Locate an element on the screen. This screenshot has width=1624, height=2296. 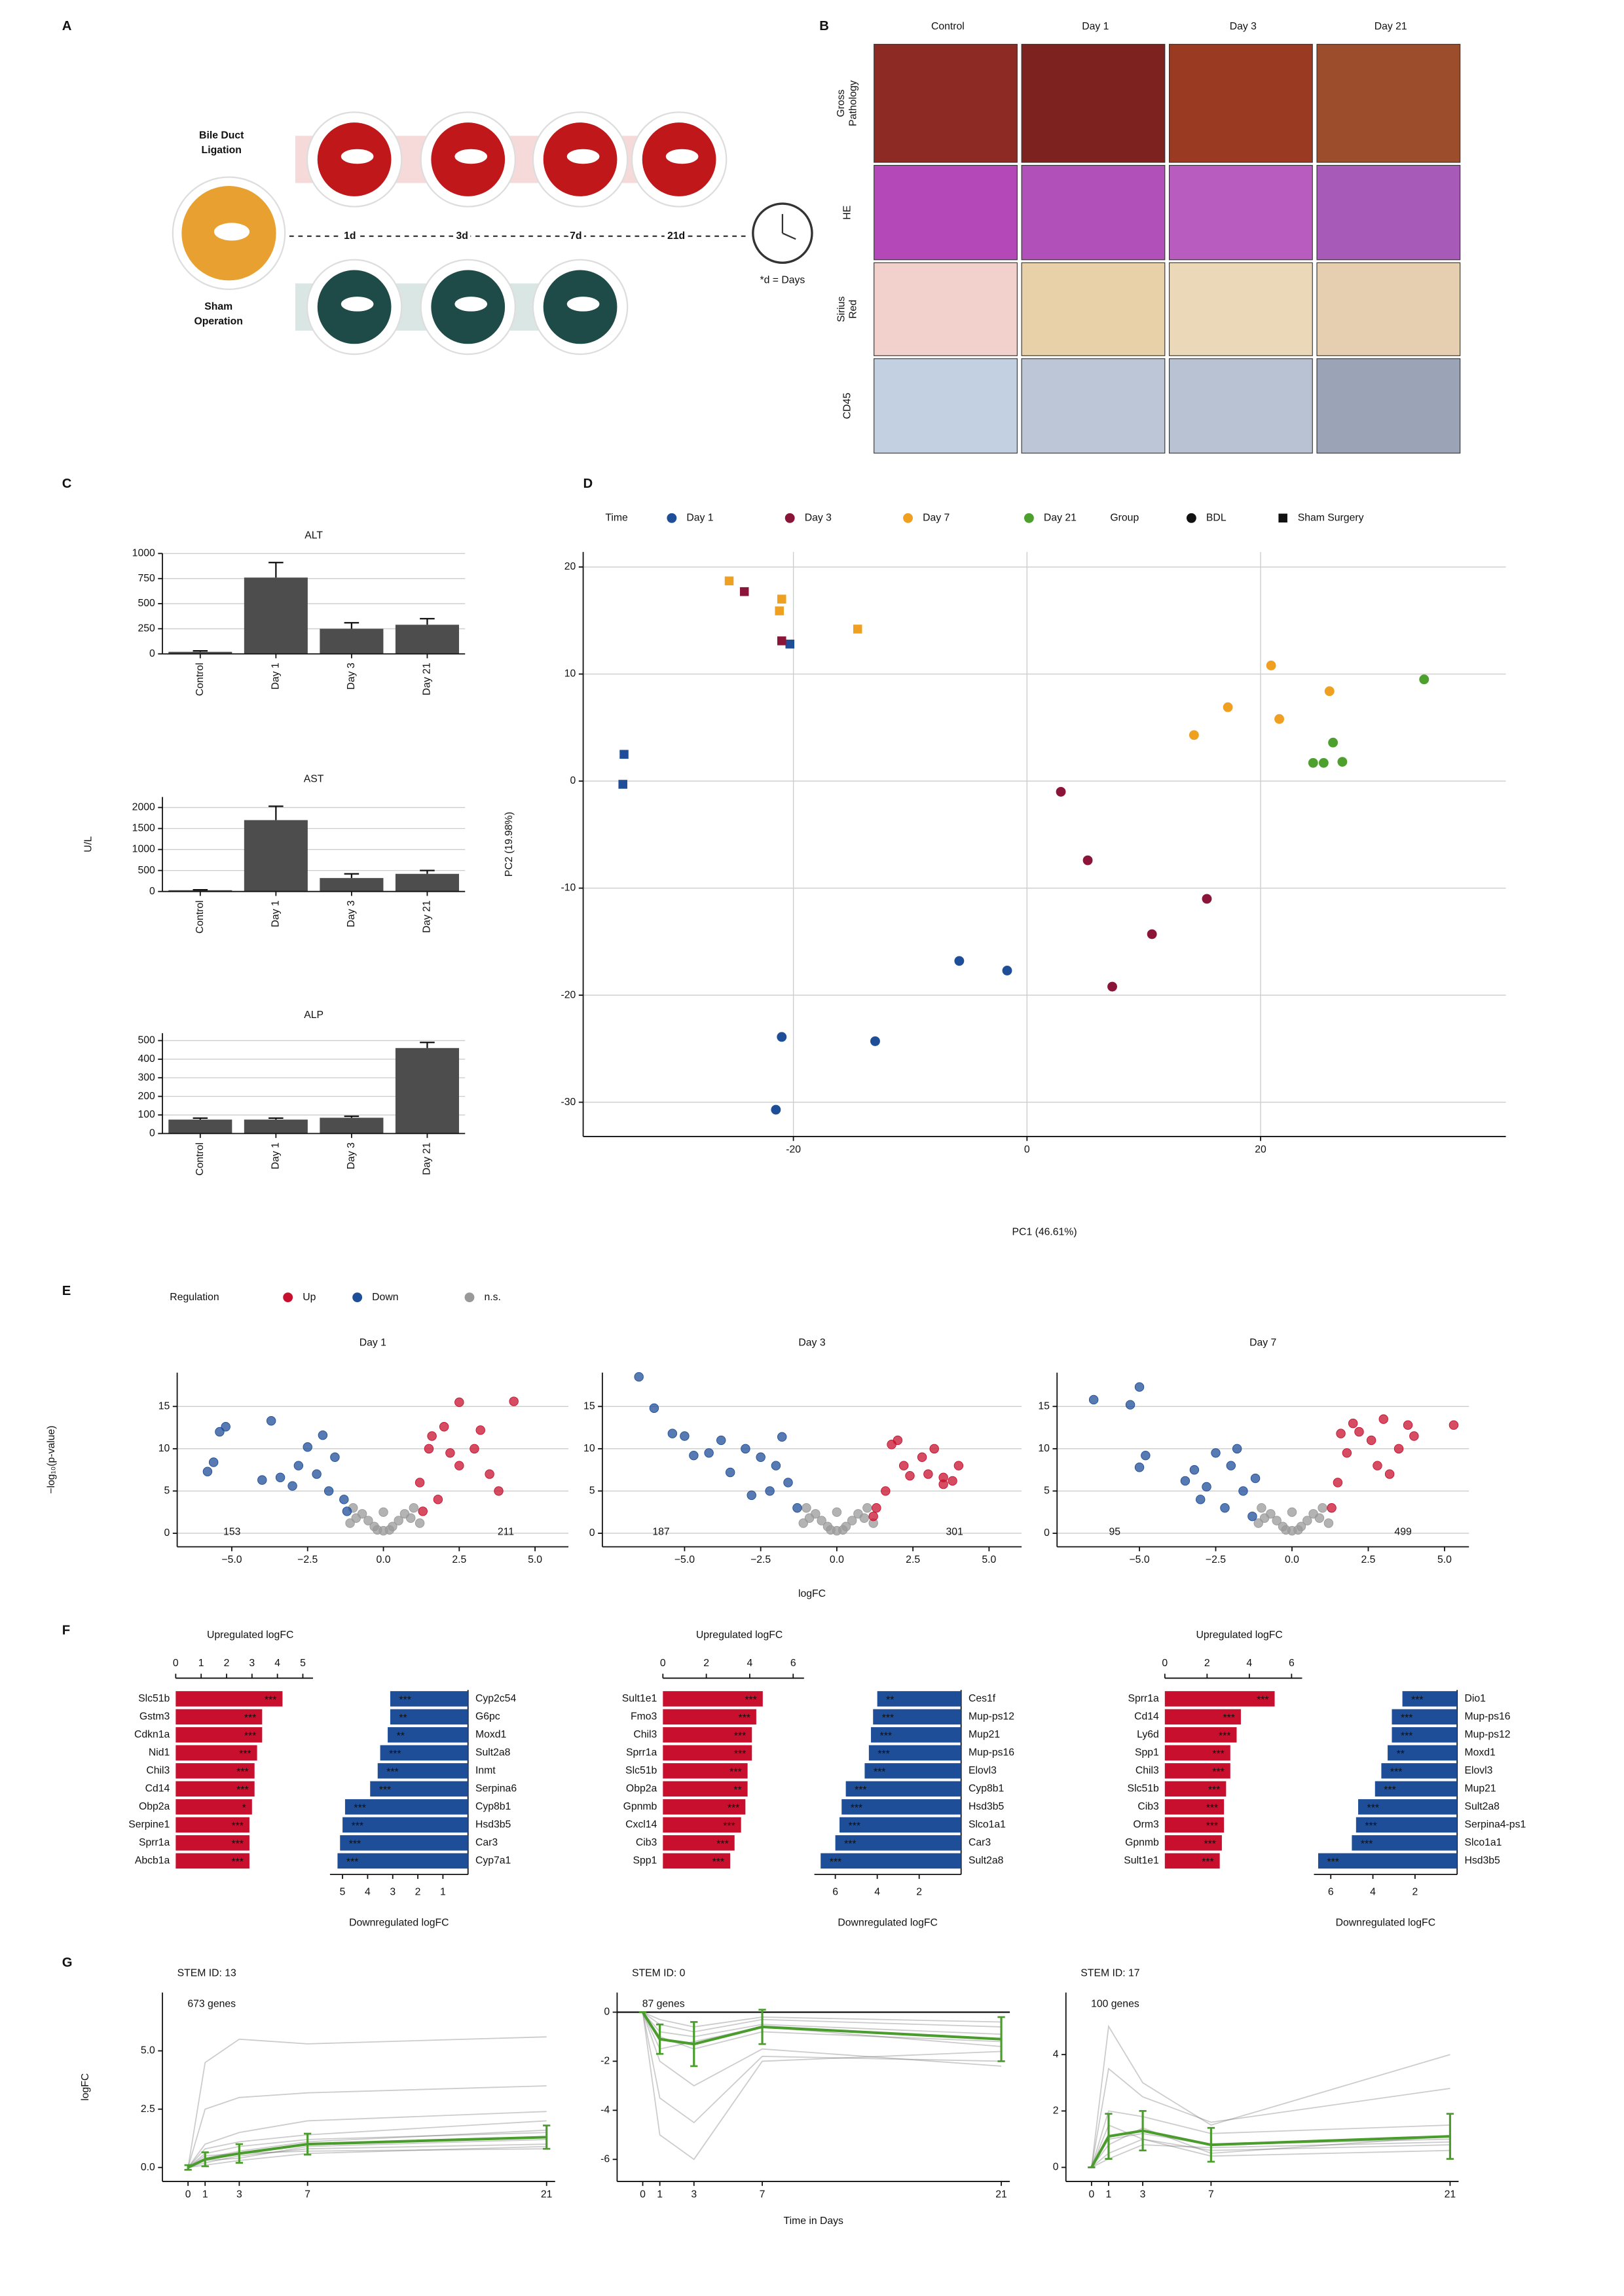
x-tick-label: 4 is located at coordinates (277, 1663).